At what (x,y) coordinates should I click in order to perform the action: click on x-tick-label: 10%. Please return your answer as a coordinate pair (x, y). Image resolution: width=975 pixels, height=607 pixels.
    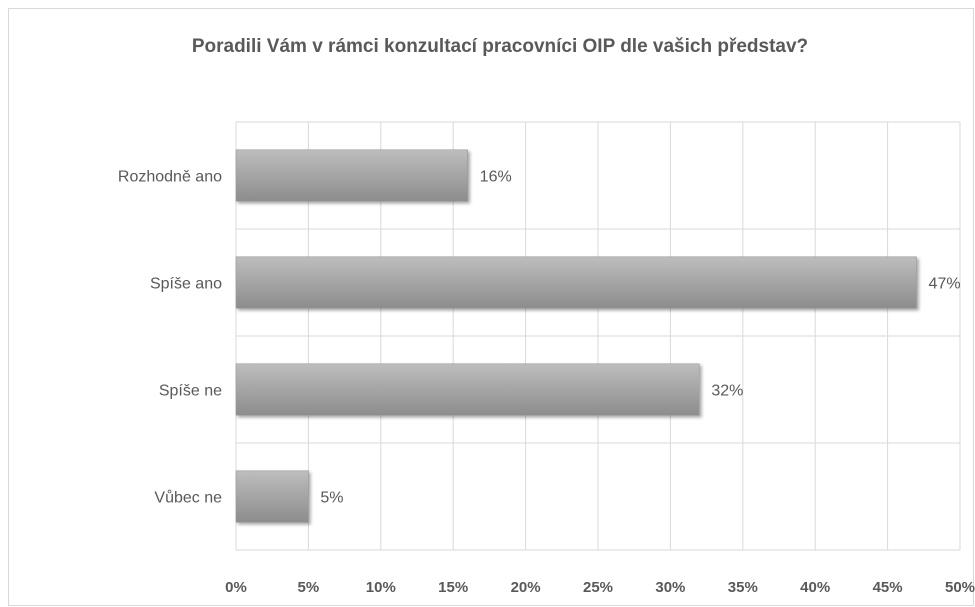
    Looking at the image, I should click on (381, 587).